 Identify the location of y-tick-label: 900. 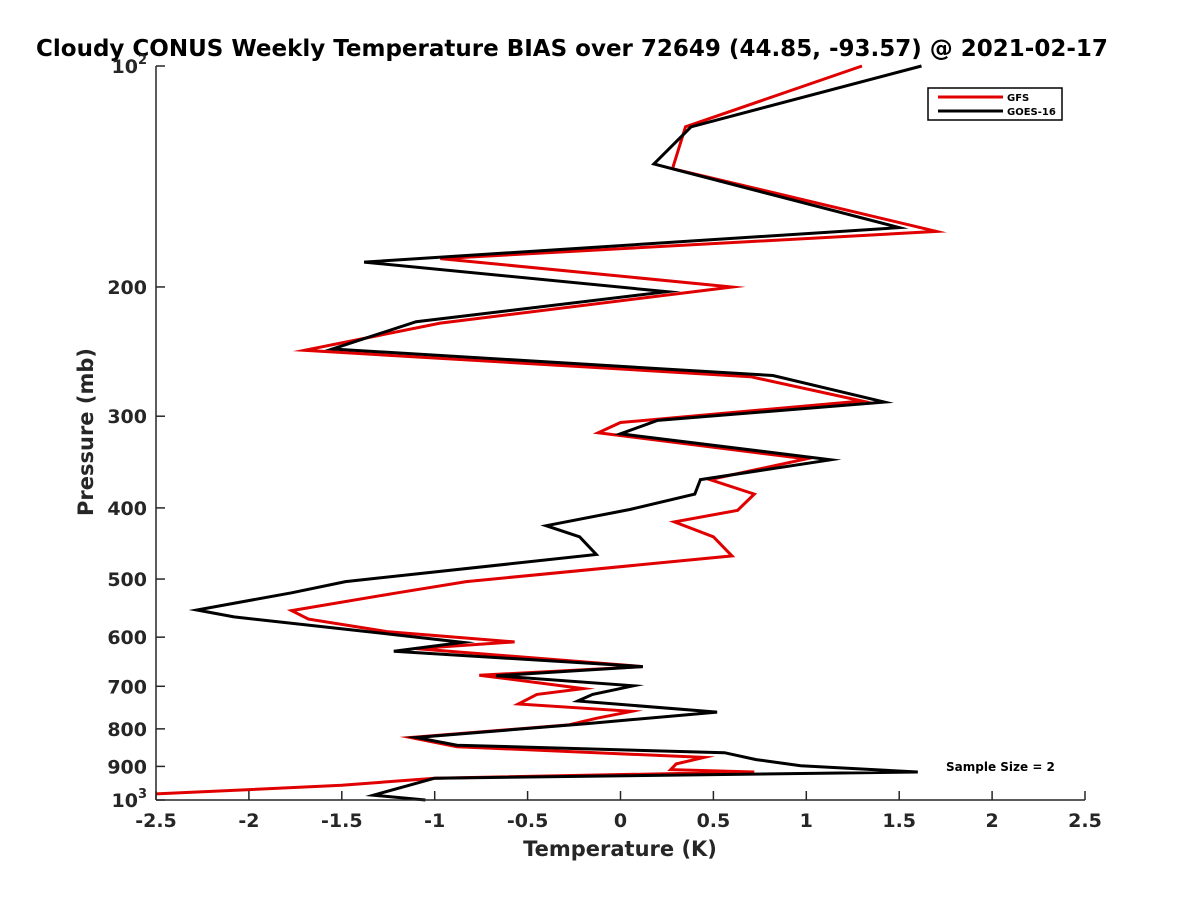
(127, 767).